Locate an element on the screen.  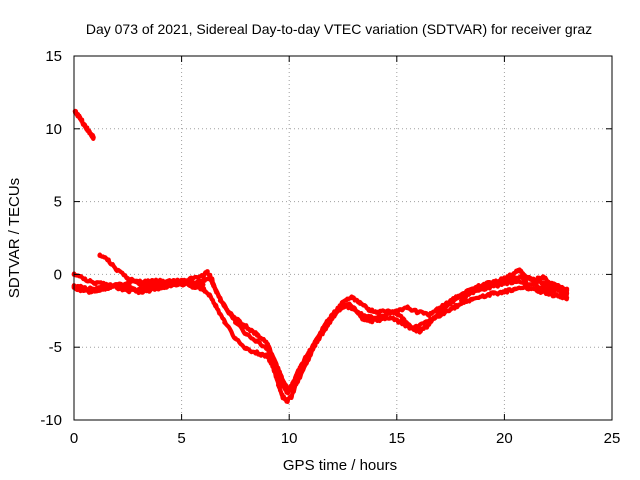
x-tick-label: 25 is located at coordinates (612, 438).